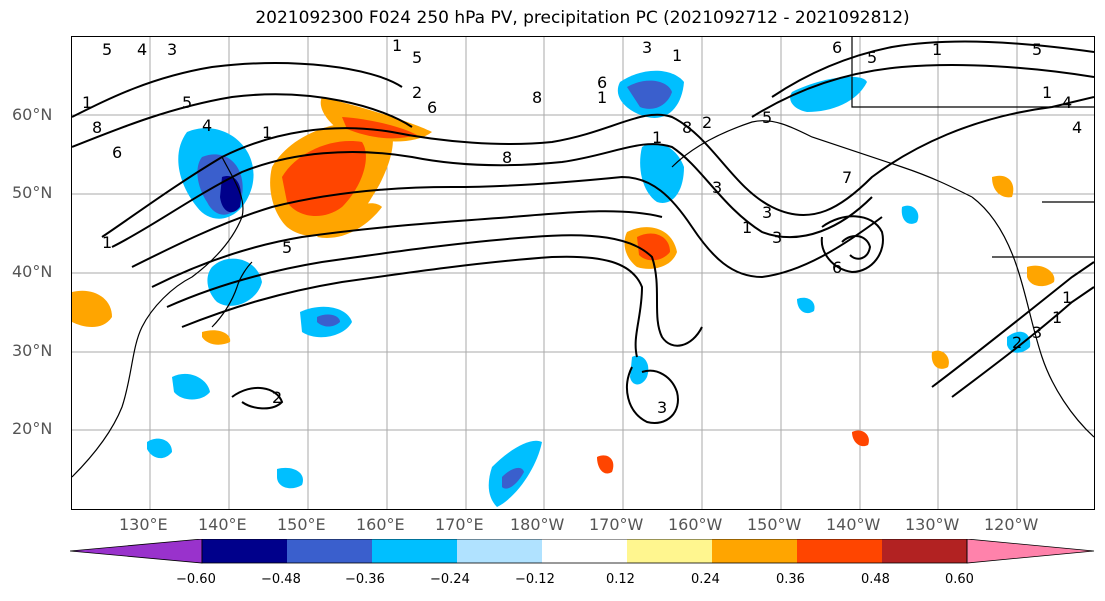 The image size is (1105, 601). I want to click on lon-label: 130°E, so click(143, 524).